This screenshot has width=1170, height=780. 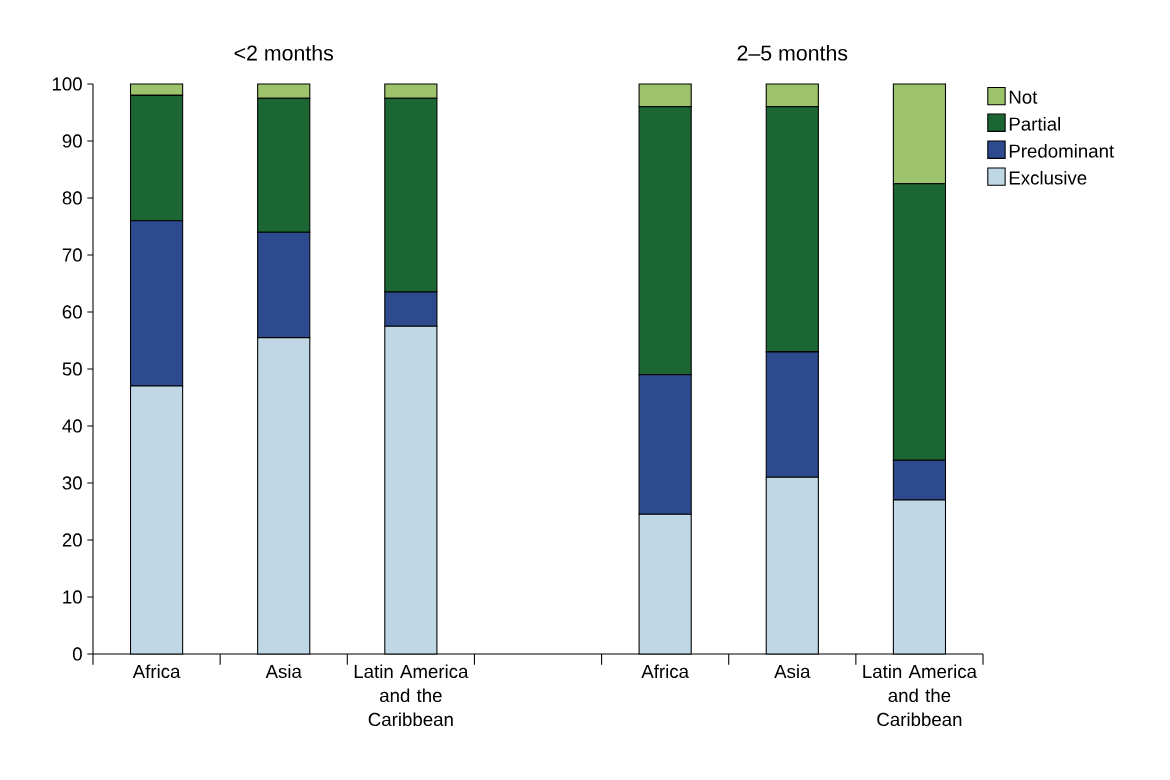 What do you see at coordinates (67, 84) in the screenshot?
I see `y-tick-label: 100` at bounding box center [67, 84].